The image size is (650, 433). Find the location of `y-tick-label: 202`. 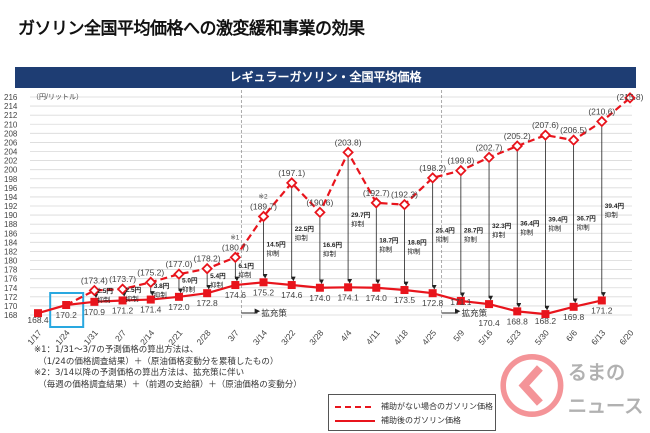

y-tick-label: 202 is located at coordinates (11, 161).